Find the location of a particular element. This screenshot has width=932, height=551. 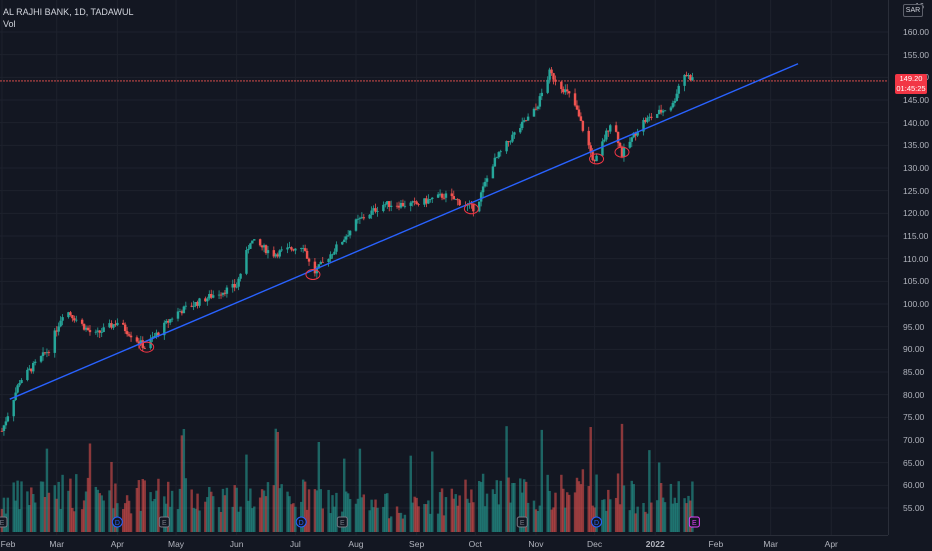

price-tick-label: 75.00 is located at coordinates (914, 417).